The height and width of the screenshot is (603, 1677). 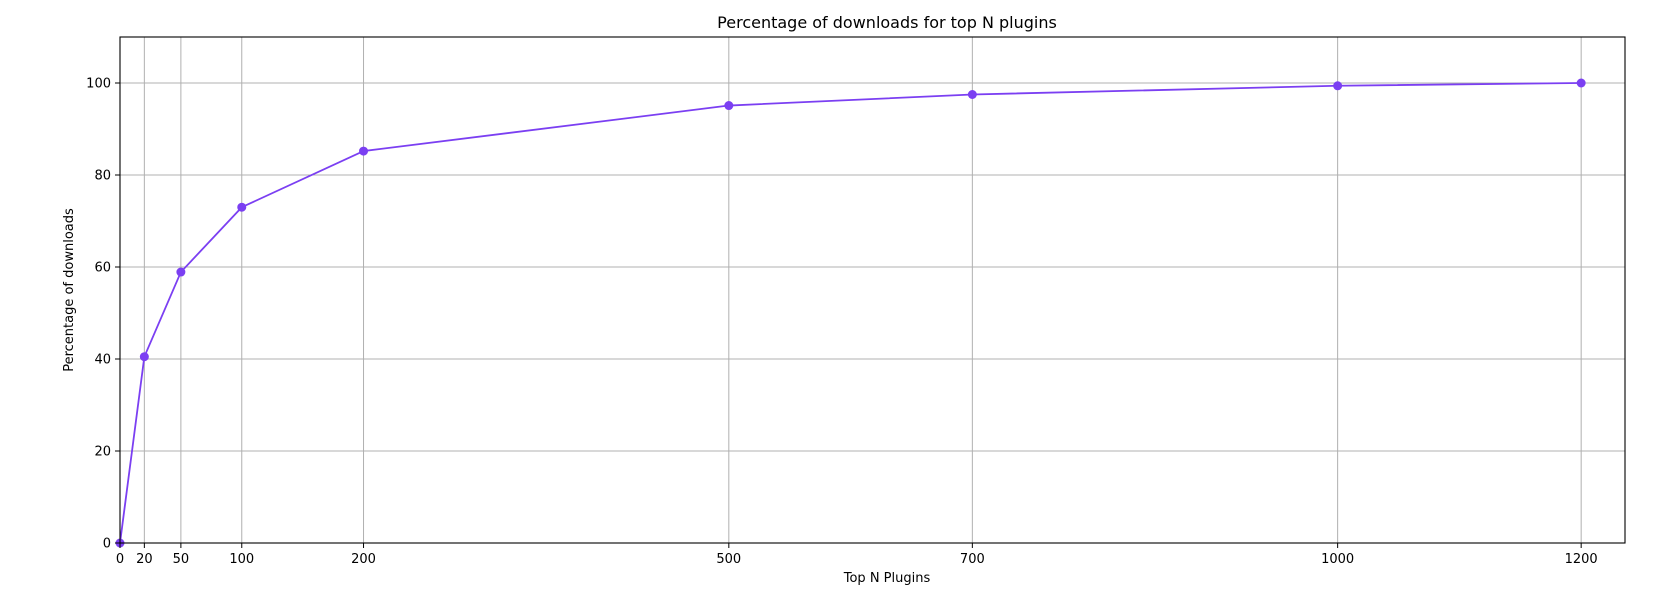 I want to click on x-tick-label: 50, so click(x=181, y=559).